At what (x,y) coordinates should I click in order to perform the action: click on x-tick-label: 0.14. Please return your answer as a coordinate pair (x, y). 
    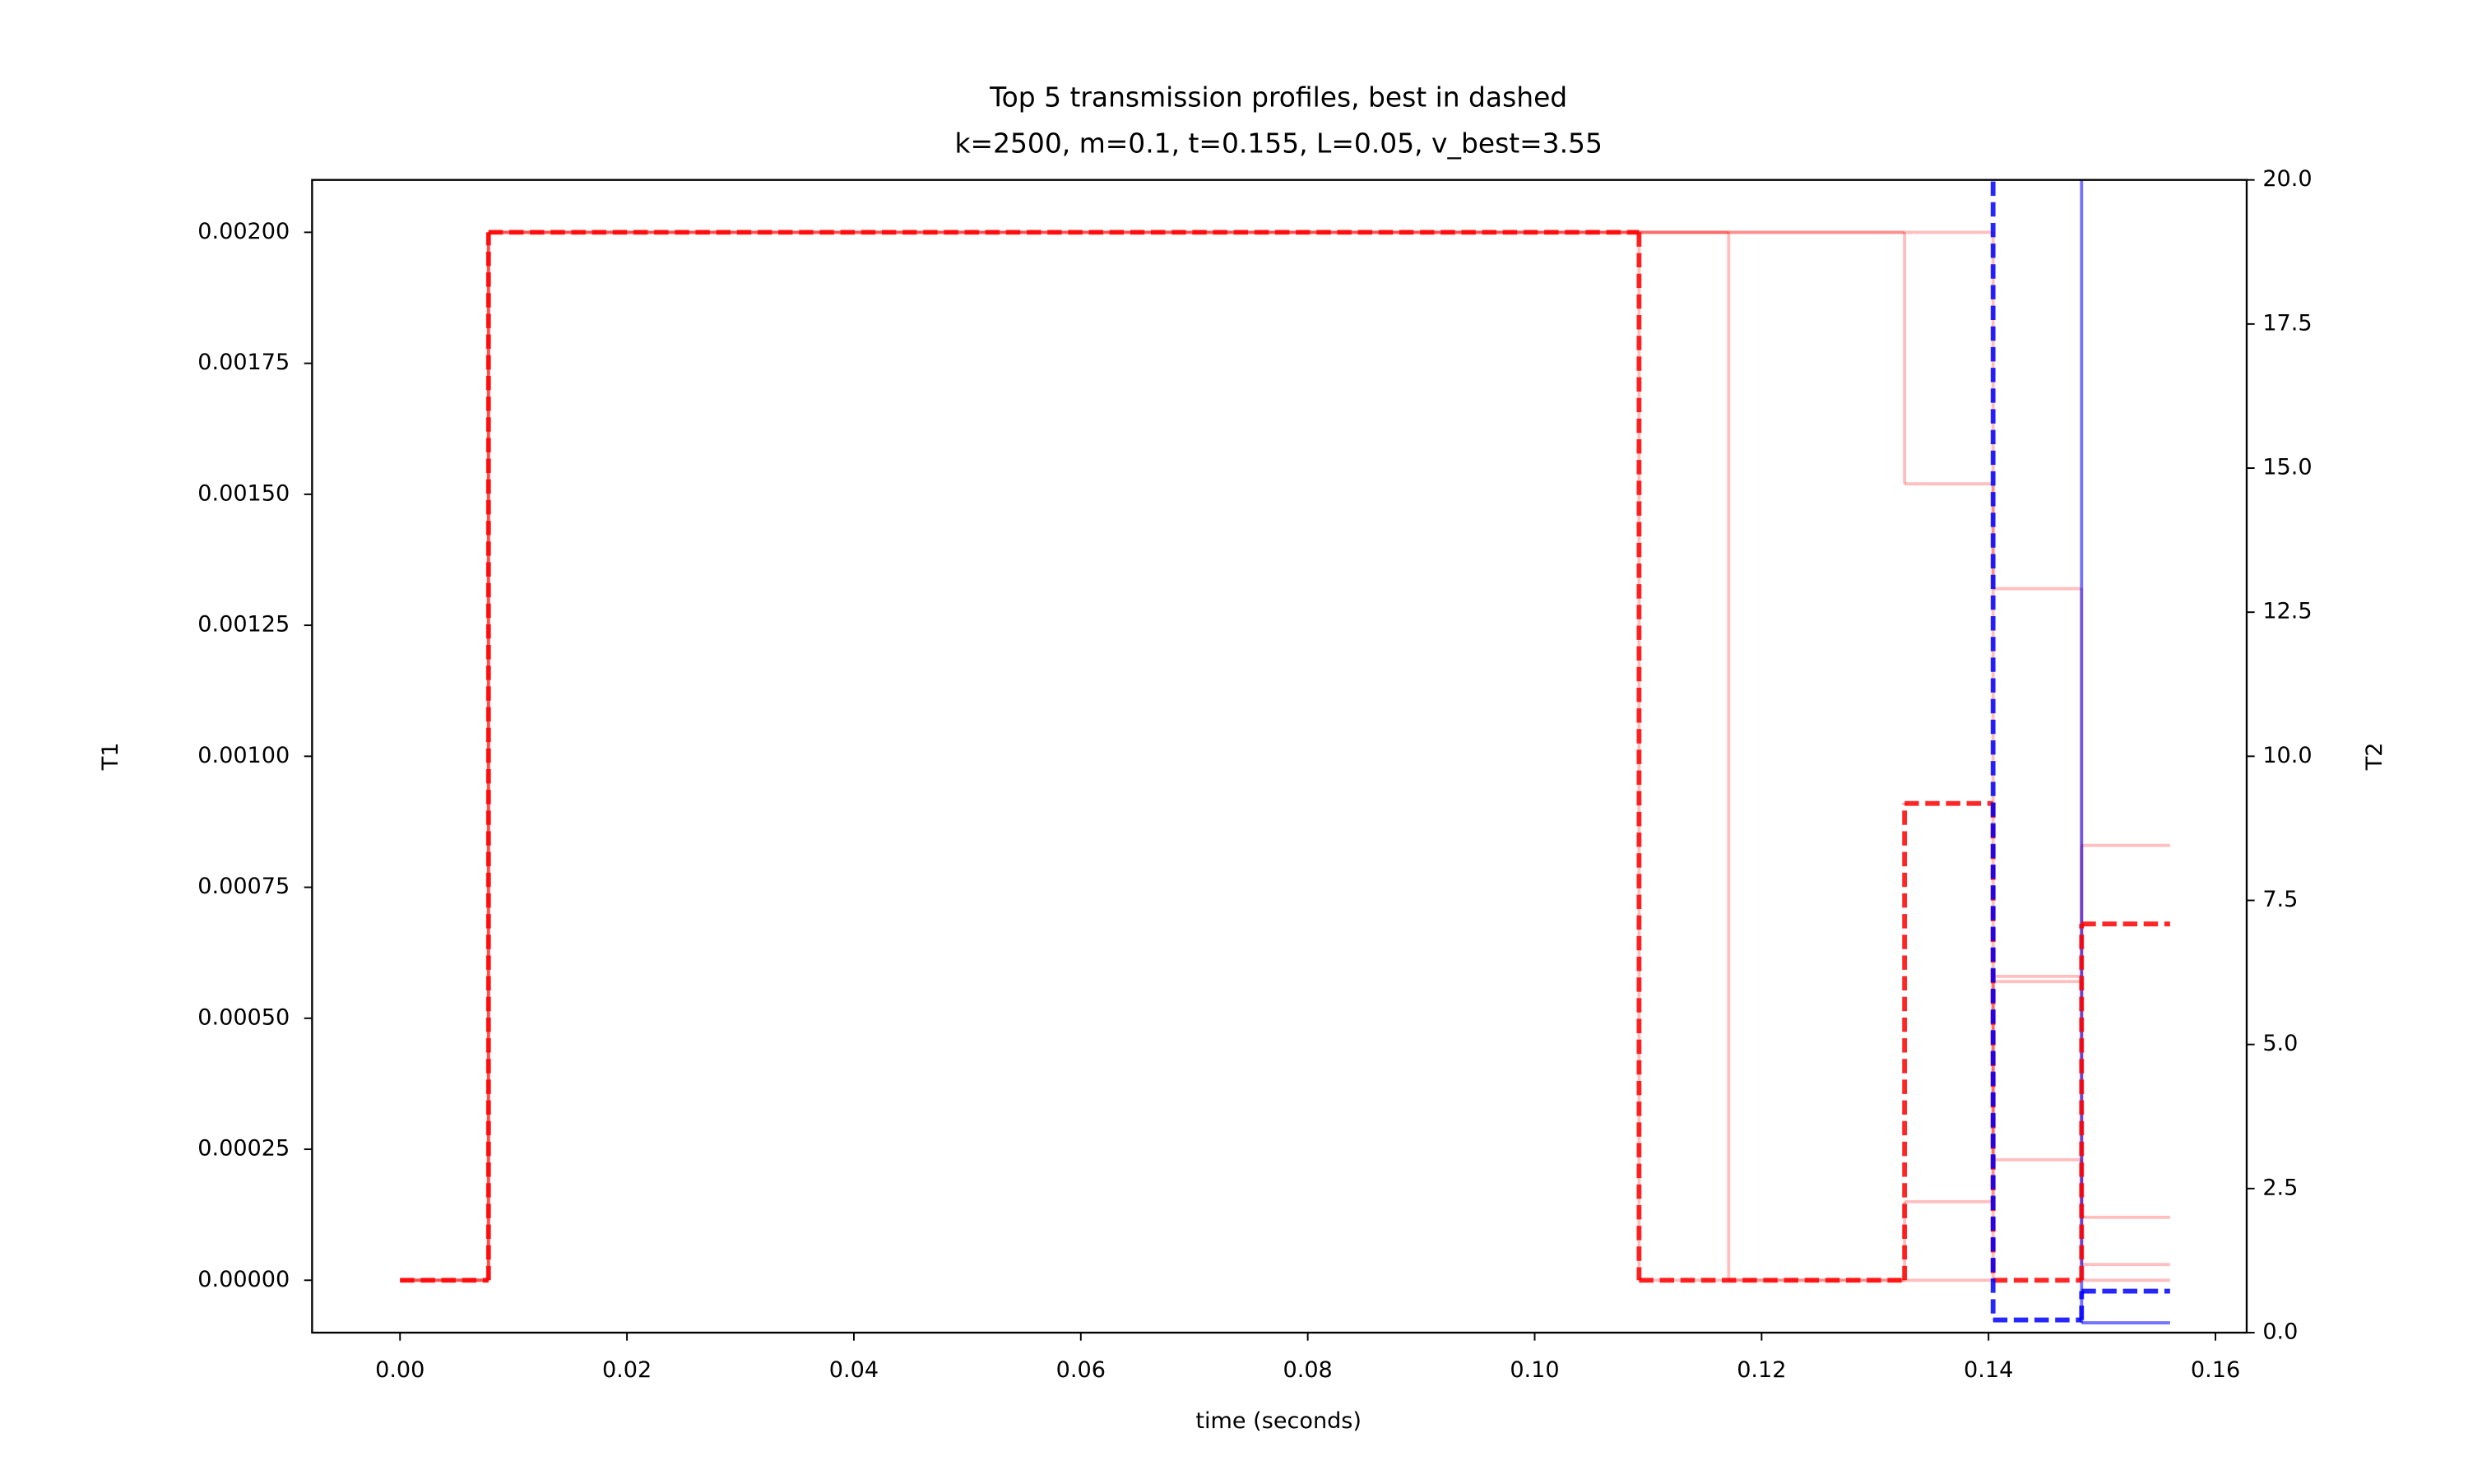
    Looking at the image, I should click on (1988, 1370).